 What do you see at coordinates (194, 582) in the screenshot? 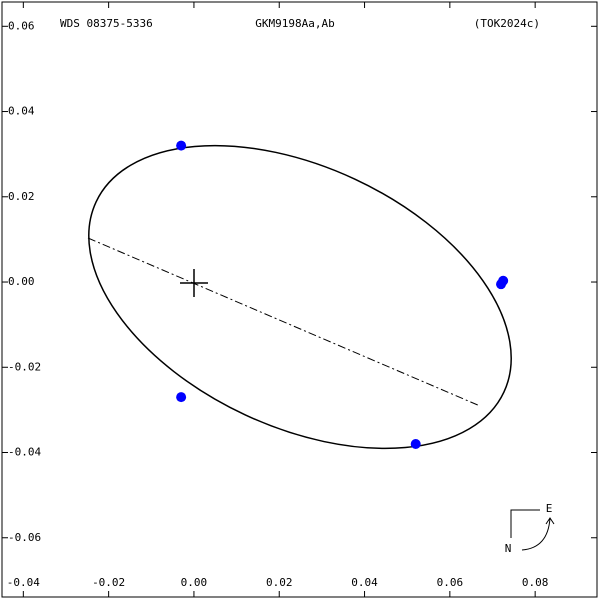
I see `x-tick-label: 0.00` at bounding box center [194, 582].